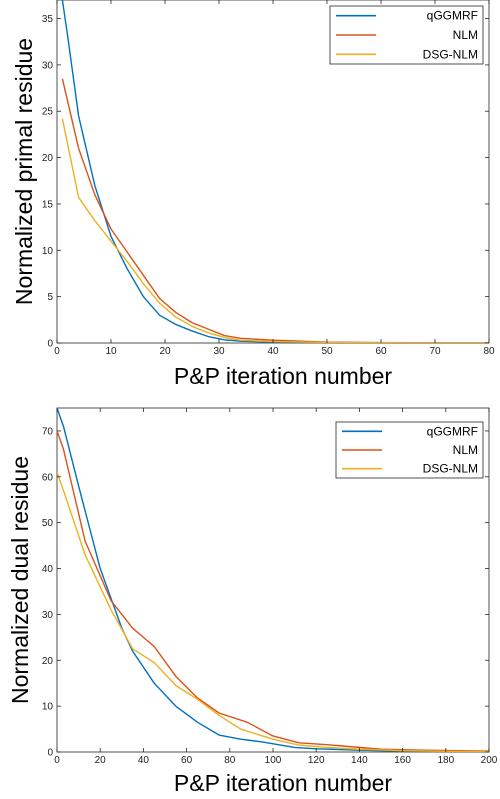 The height and width of the screenshot is (799, 500). Describe the element at coordinates (273, 760) in the screenshot. I see `x-tick-label: 100` at that location.